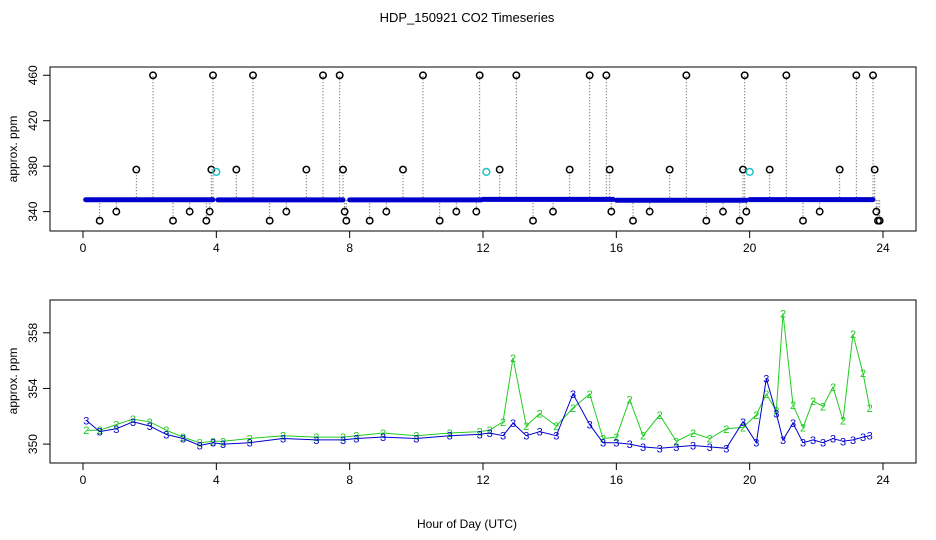  Describe the element at coordinates (483, 480) in the screenshot. I see `bottom-x-tick-label: 12` at that location.